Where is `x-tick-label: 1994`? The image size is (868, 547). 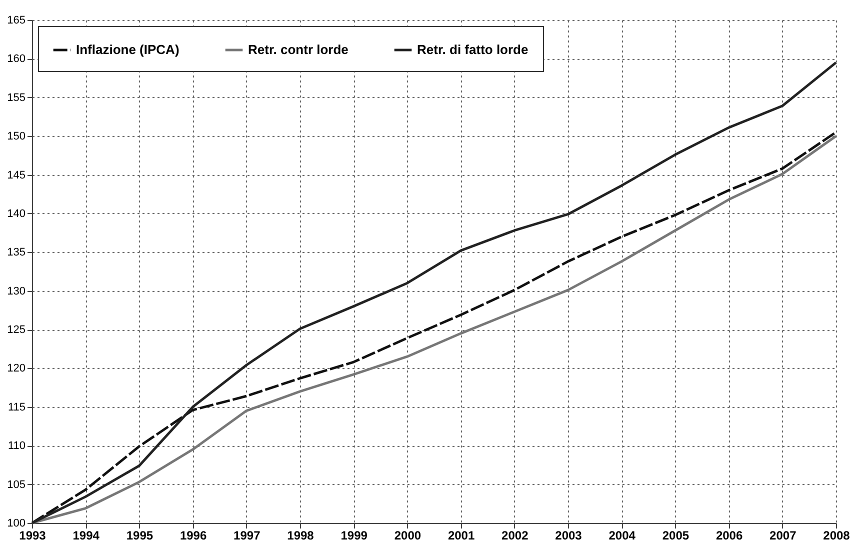
x-tick-label: 1994 is located at coordinates (86, 535).